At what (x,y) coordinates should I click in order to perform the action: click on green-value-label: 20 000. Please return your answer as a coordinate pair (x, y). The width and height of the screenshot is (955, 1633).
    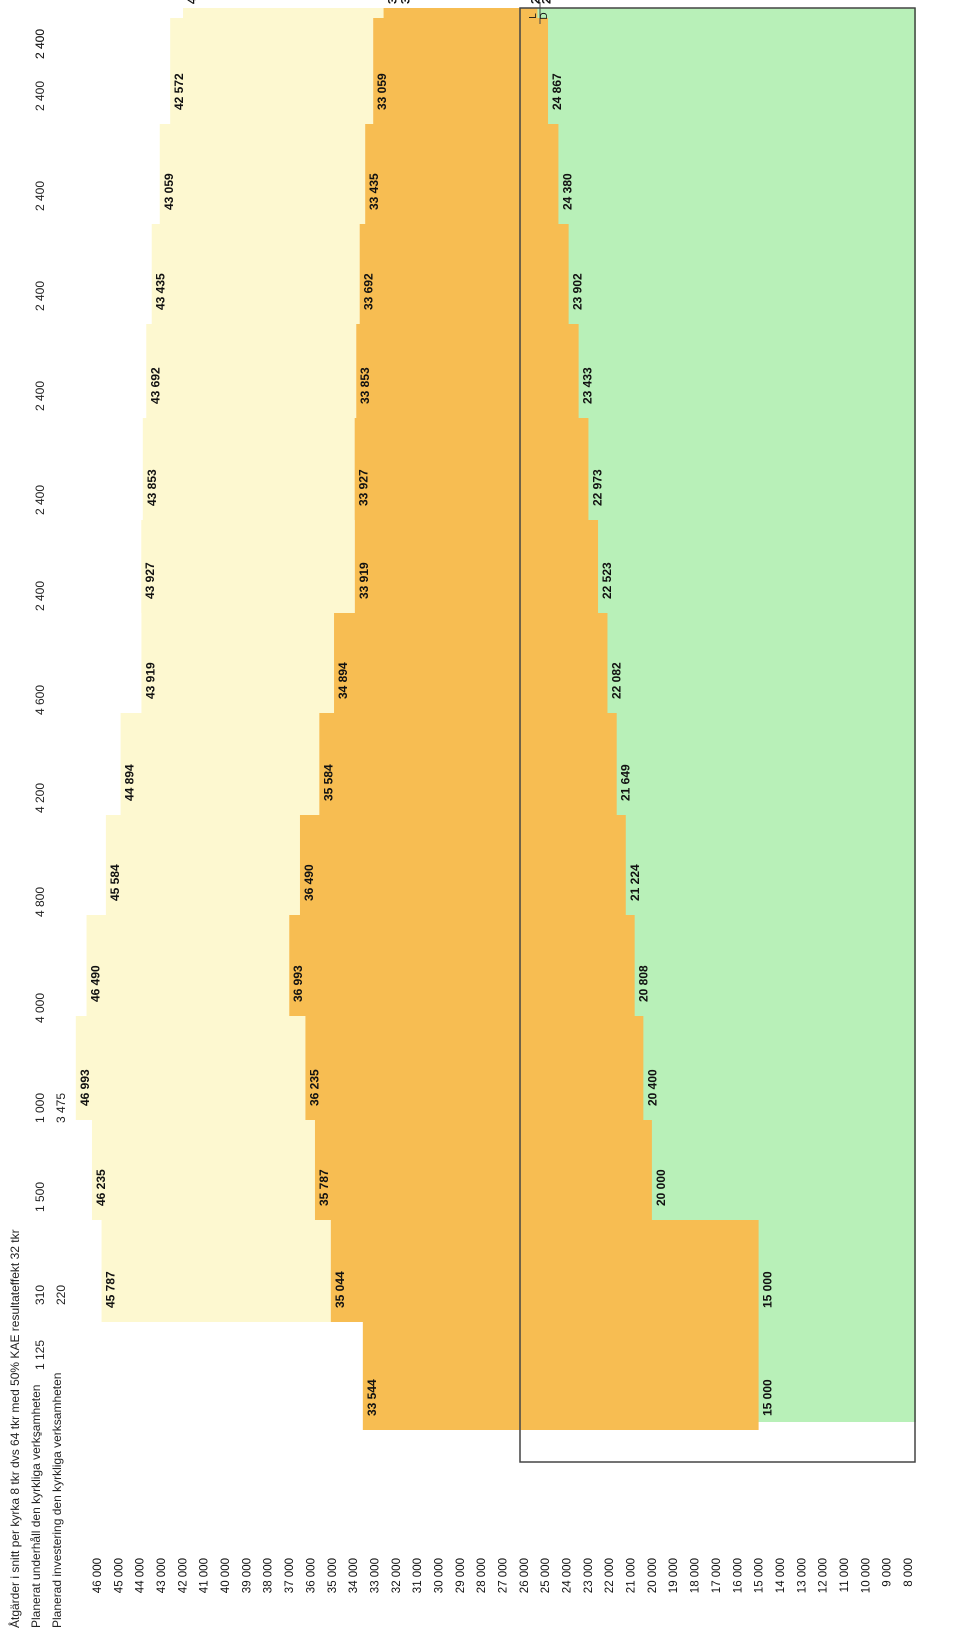
    Looking at the image, I should click on (661, 1187).